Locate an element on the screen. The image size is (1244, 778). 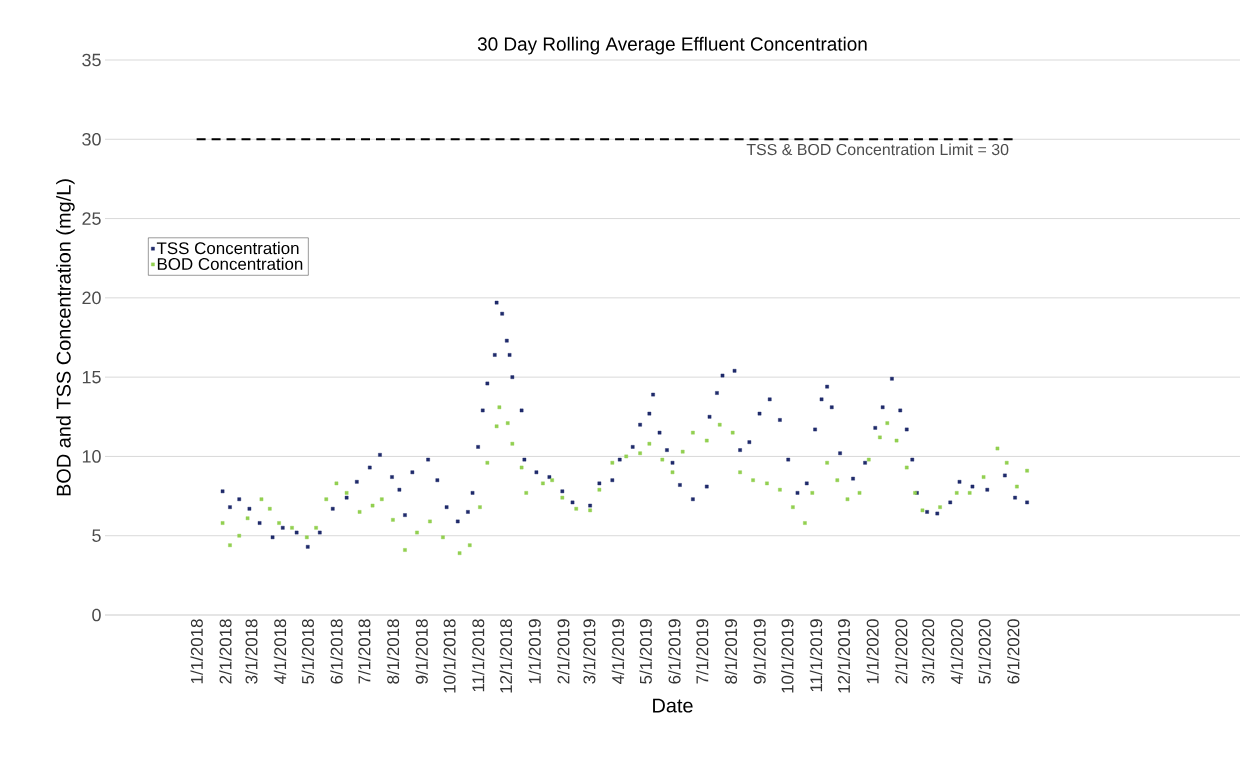
y-tick-label: 10 is located at coordinates (91, 456).